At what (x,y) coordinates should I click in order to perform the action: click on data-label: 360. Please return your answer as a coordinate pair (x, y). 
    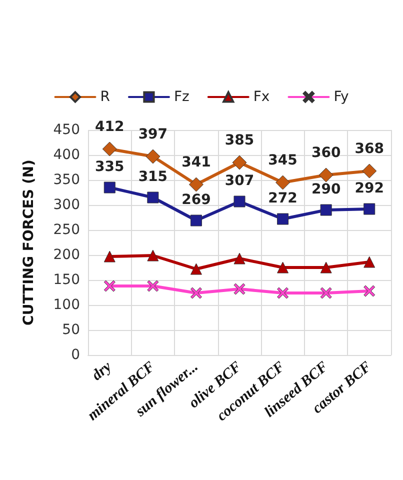
    Looking at the image, I should click on (326, 152).